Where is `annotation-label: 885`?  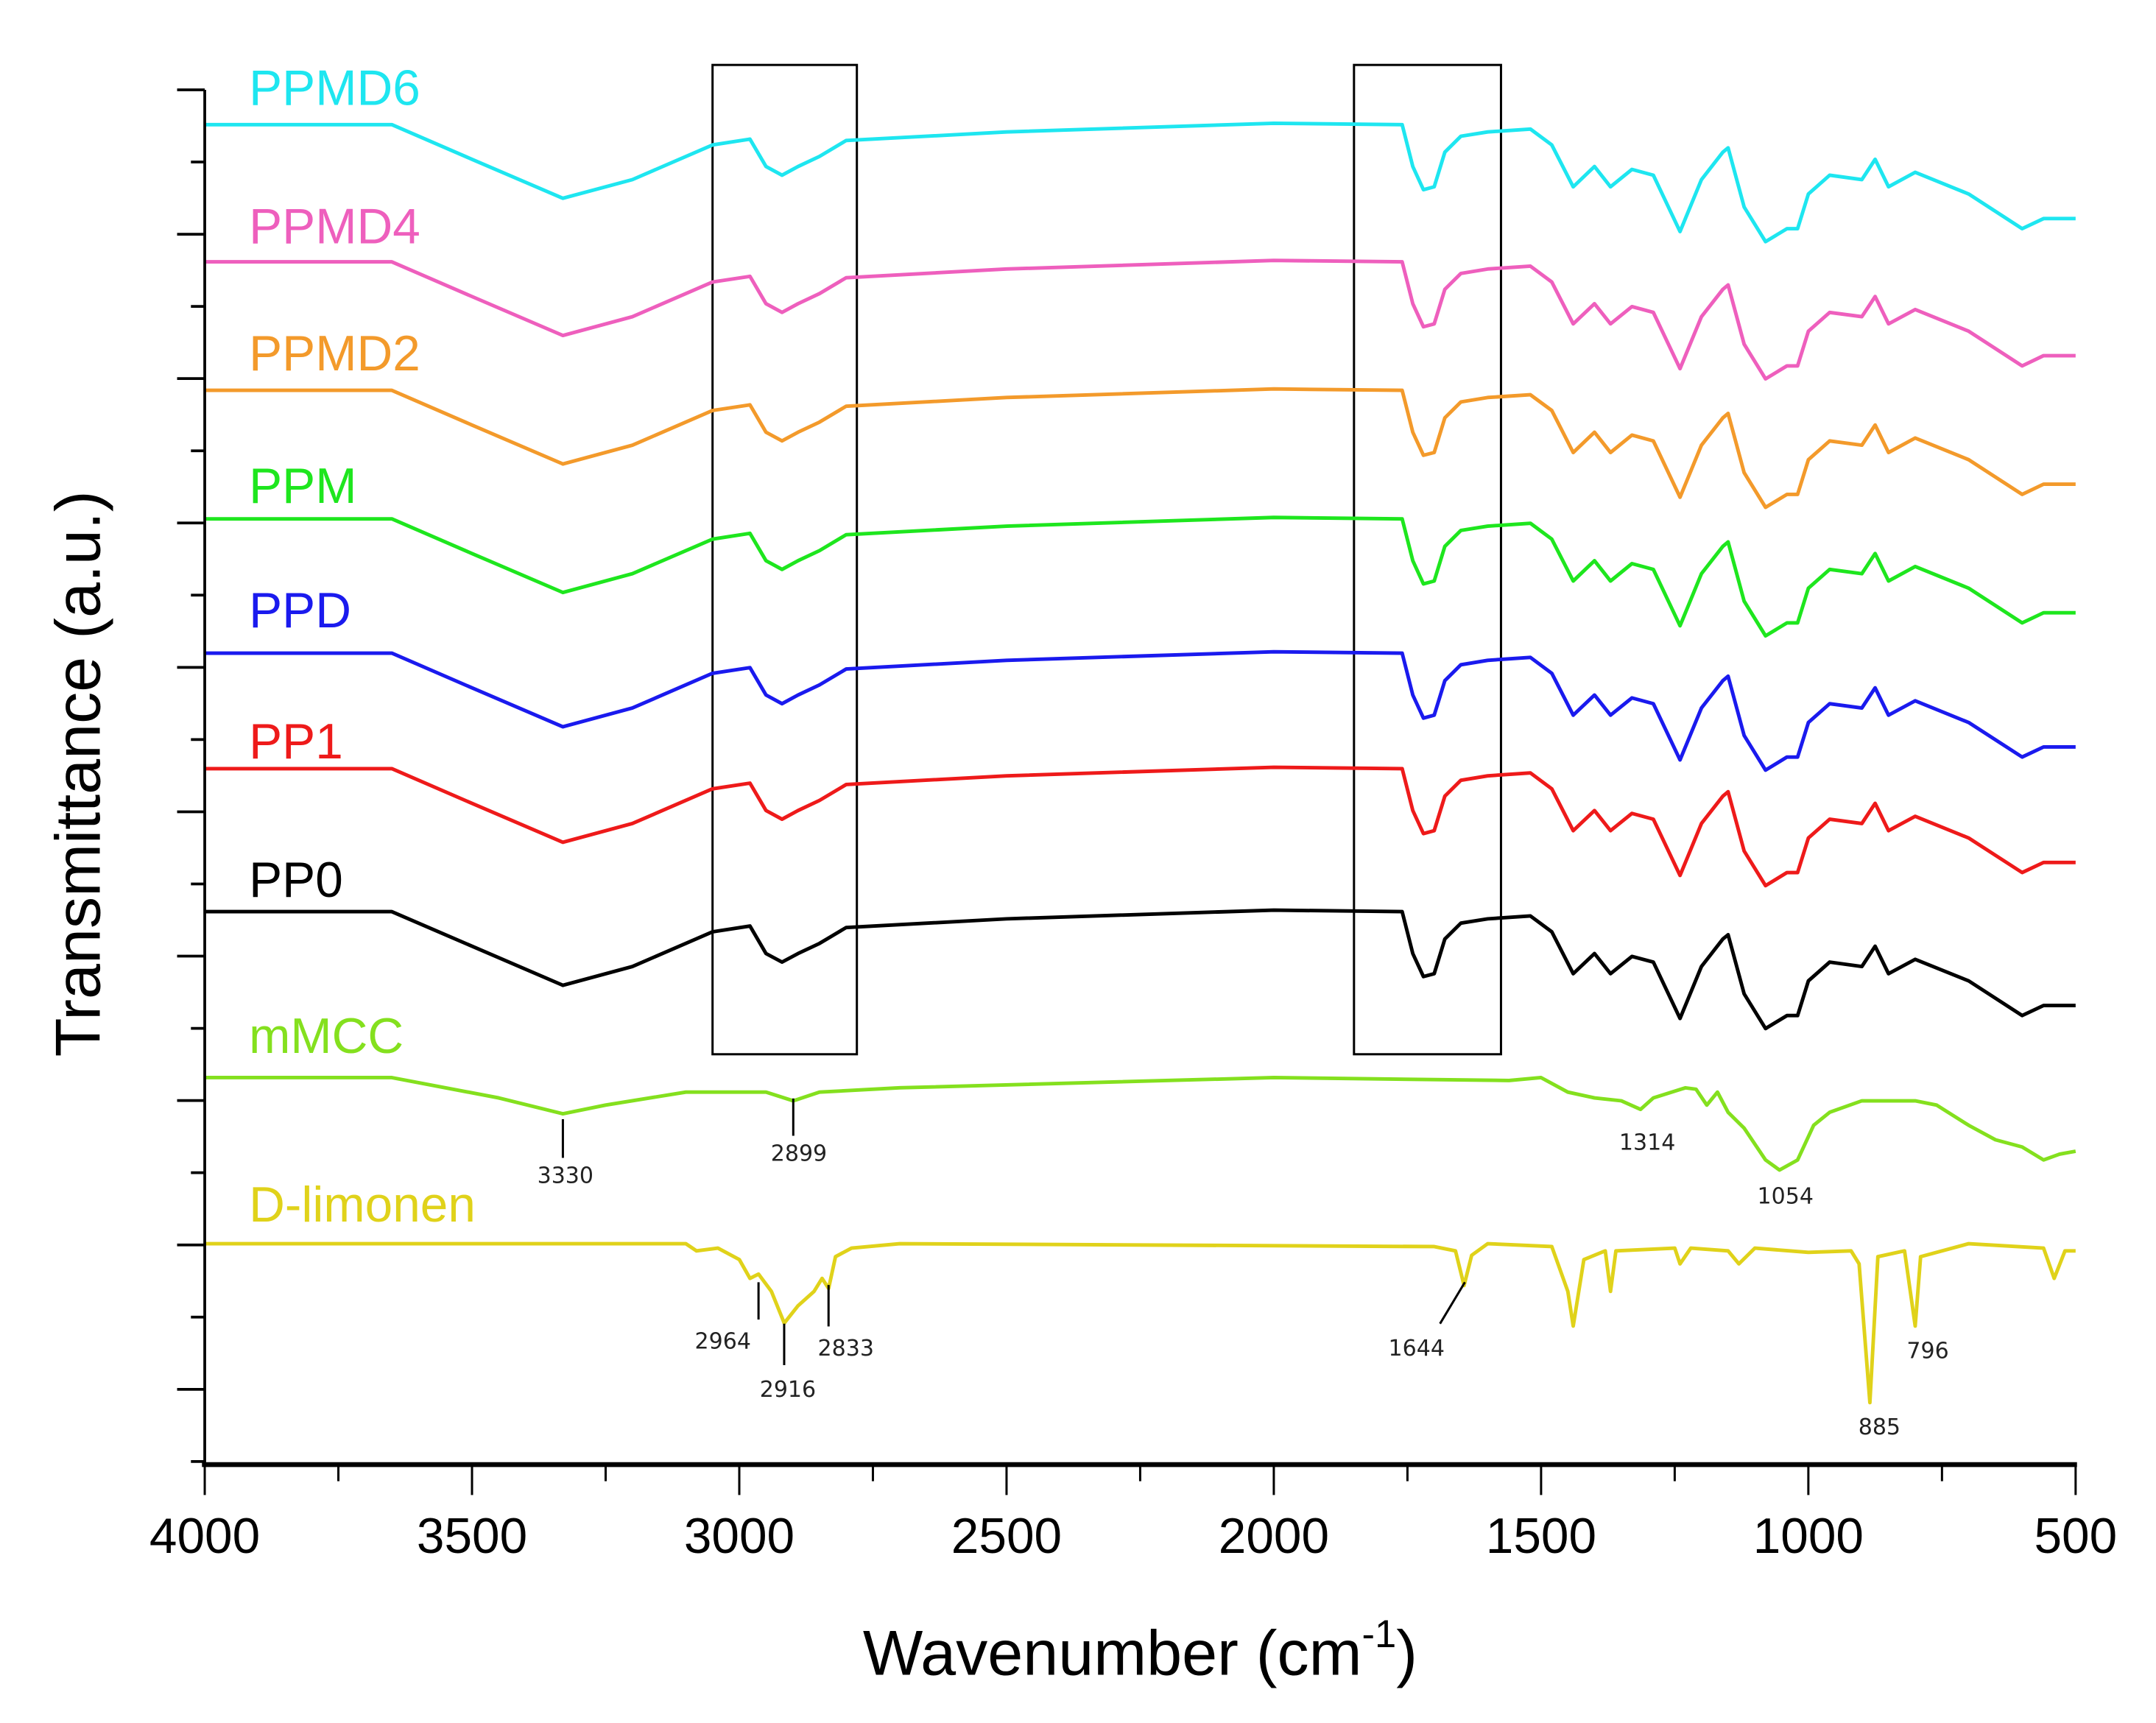
annotation-label: 885 is located at coordinates (1879, 1427).